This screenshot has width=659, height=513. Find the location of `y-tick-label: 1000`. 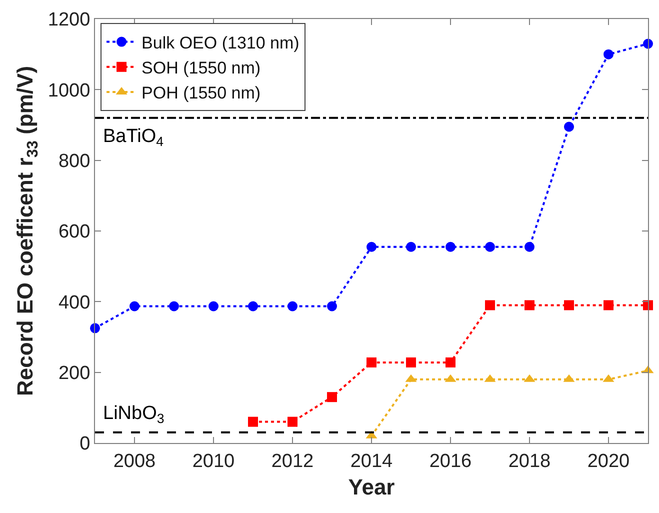

y-tick-label: 1000 is located at coordinates (69, 91).